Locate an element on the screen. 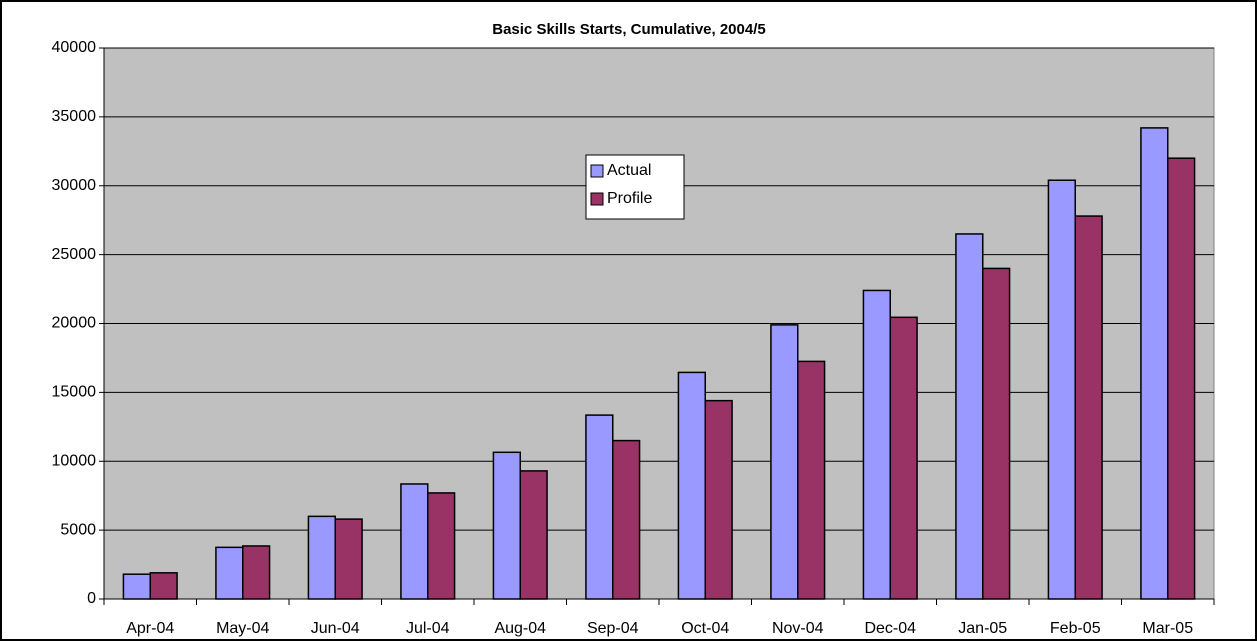  y-tick-label: 35000 is located at coordinates (74, 116).